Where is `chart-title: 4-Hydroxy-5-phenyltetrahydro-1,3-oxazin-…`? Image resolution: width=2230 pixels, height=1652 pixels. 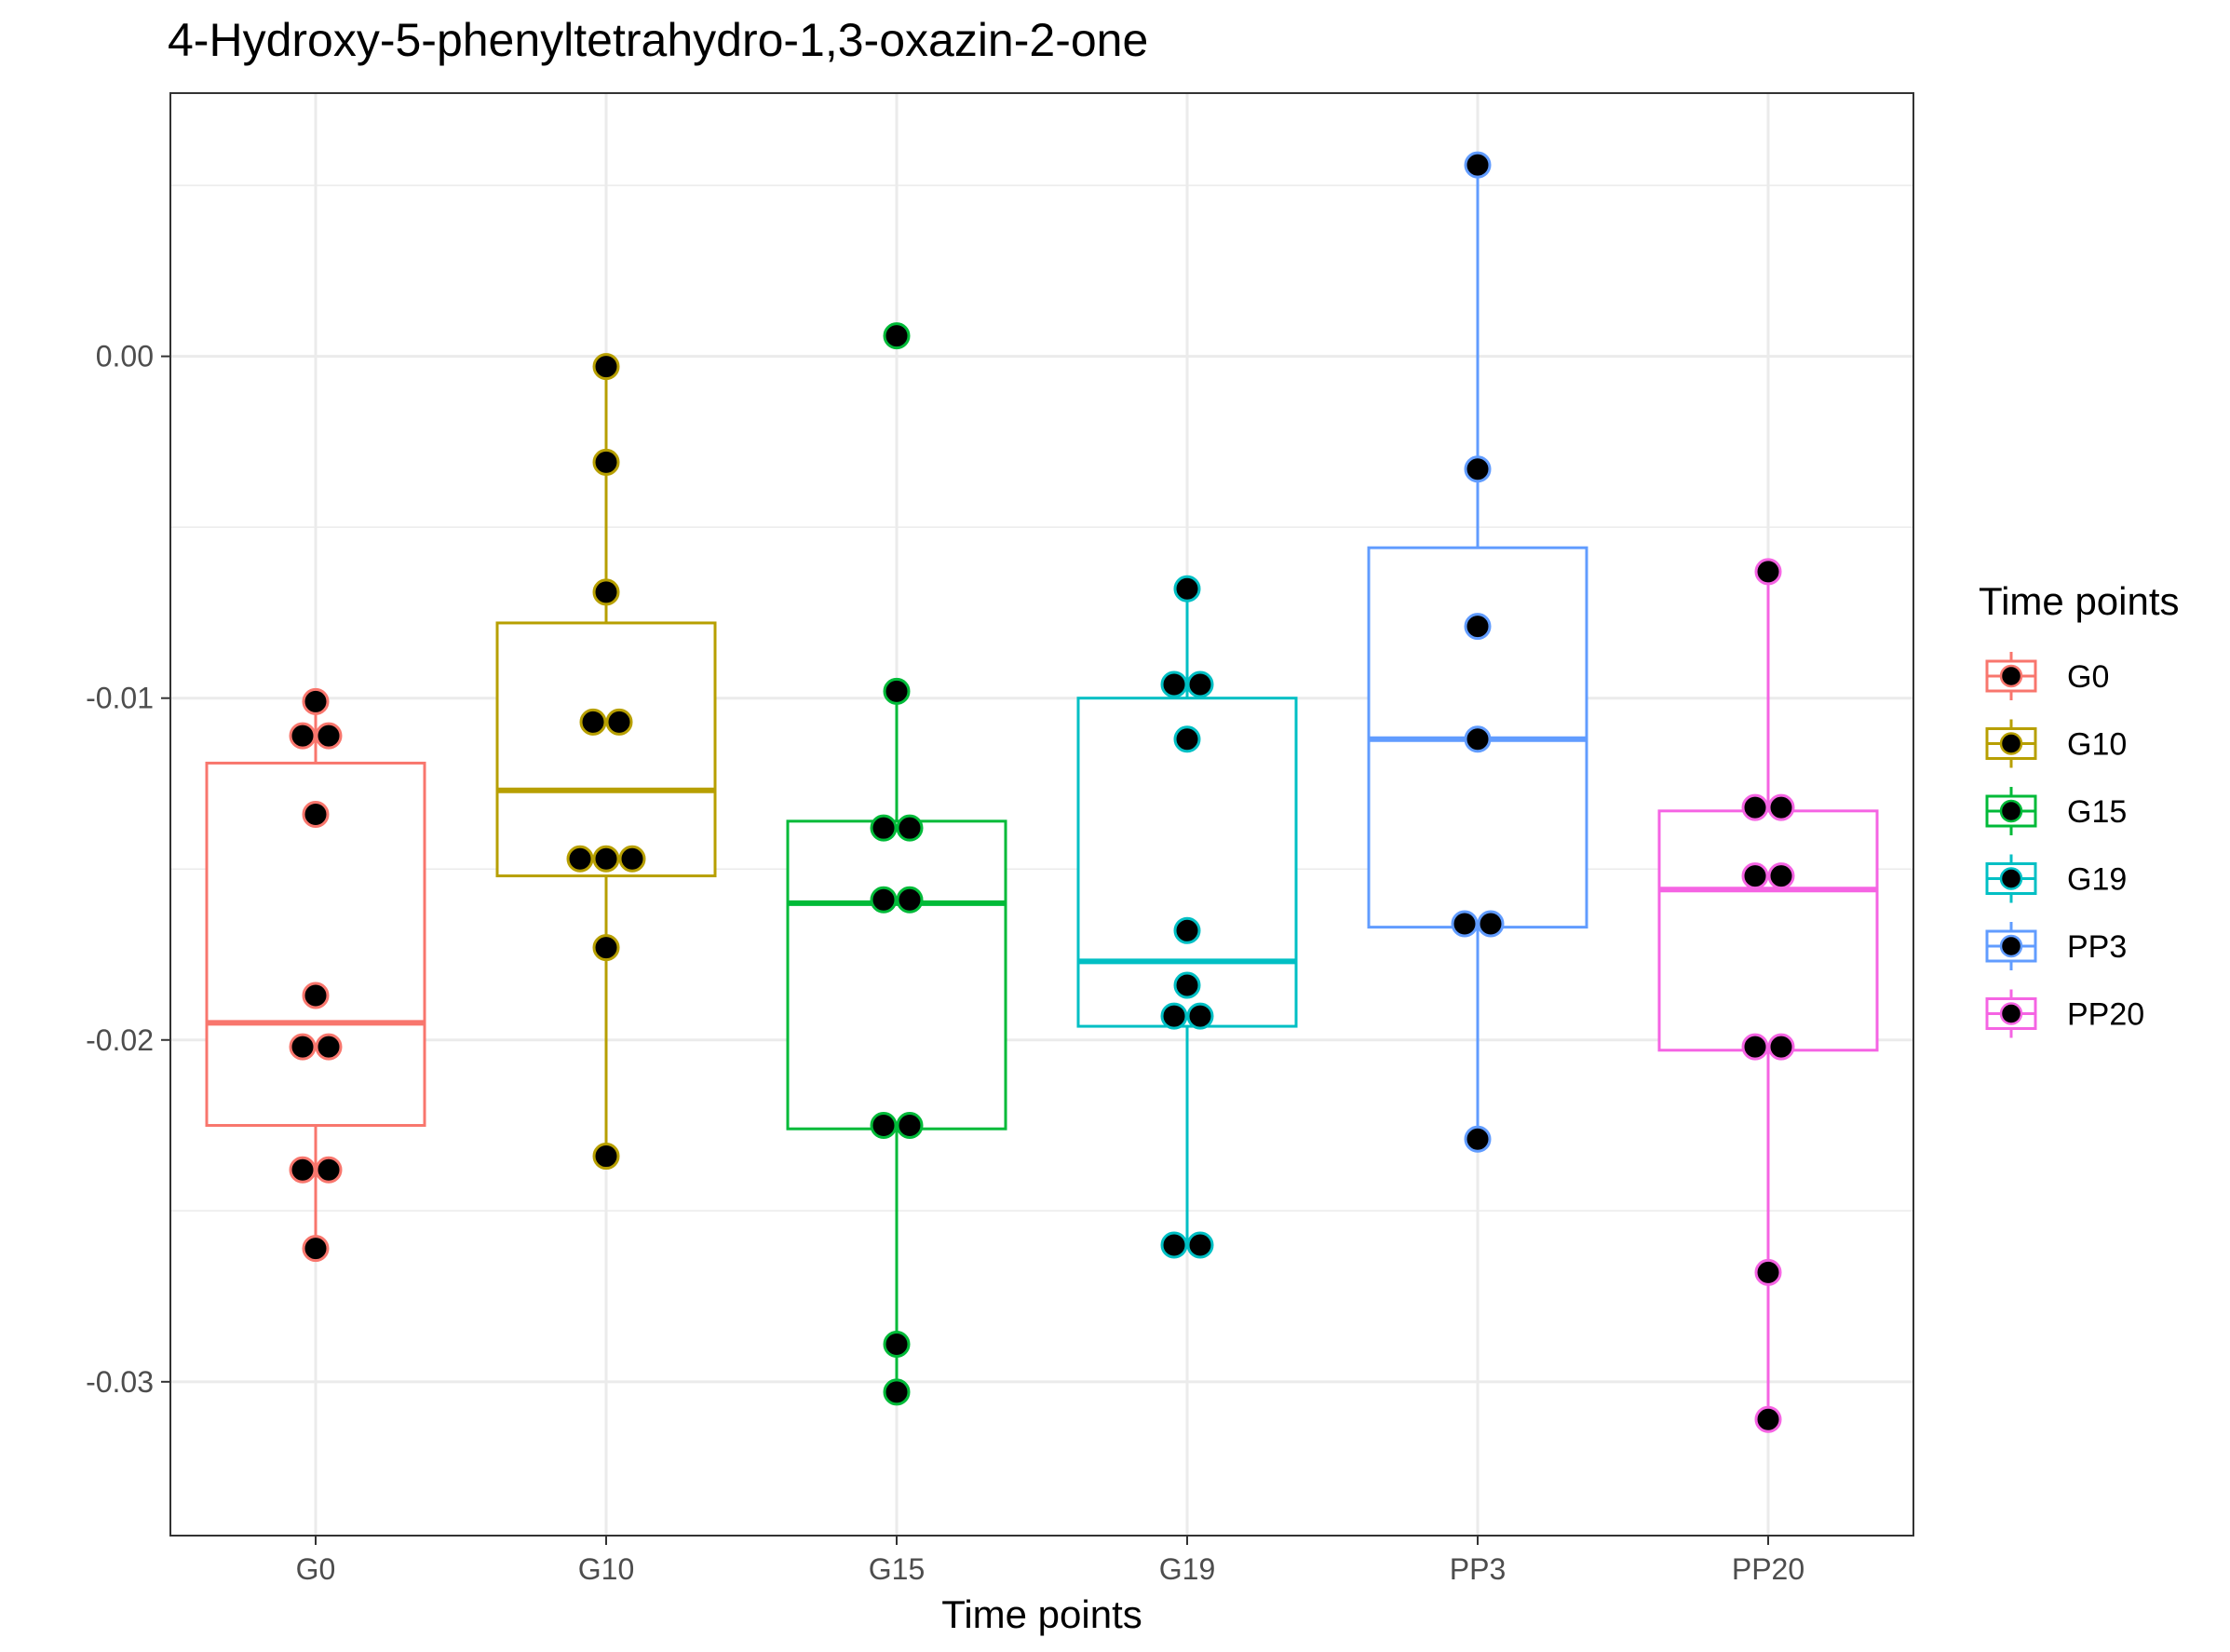 chart-title: 4-Hydroxy-5-phenyltetrahydro-1,3-oxazin-… is located at coordinates (658, 40).